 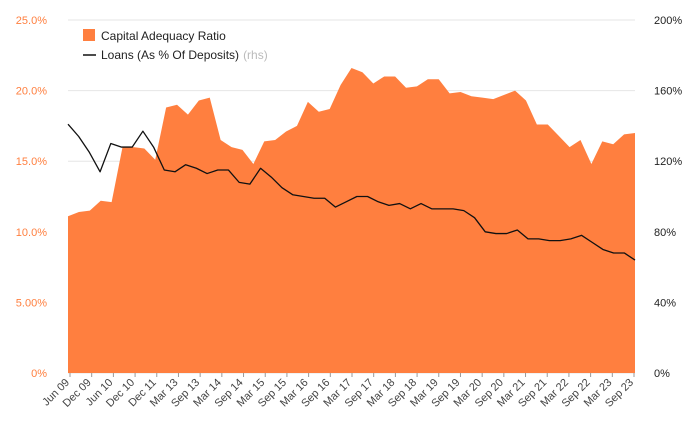 I want to click on left-tick-label-0: 25.0%, so click(x=31, y=21).